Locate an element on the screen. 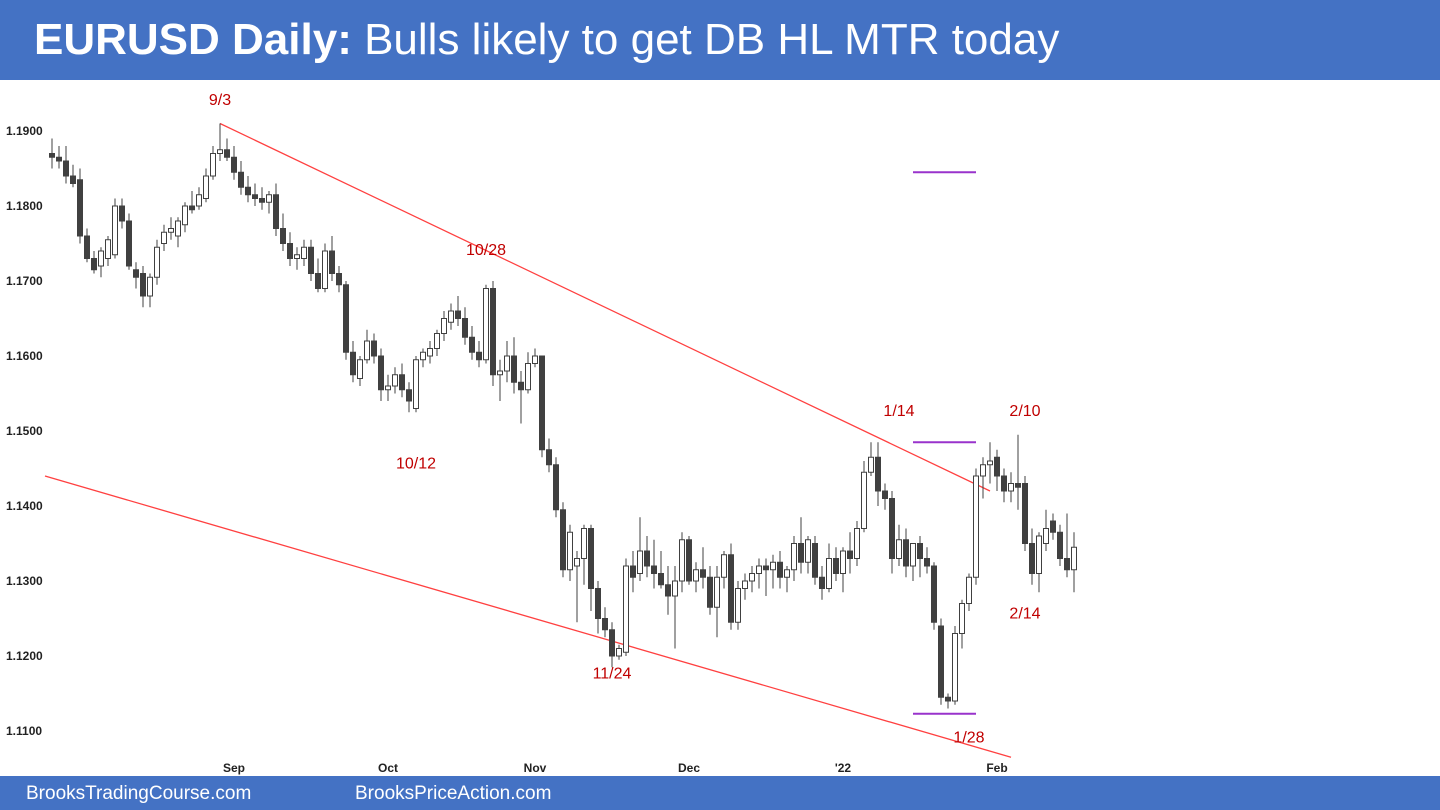 The height and width of the screenshot is (810, 1440). y-tick-label: 1.1200 is located at coordinates (24, 656).